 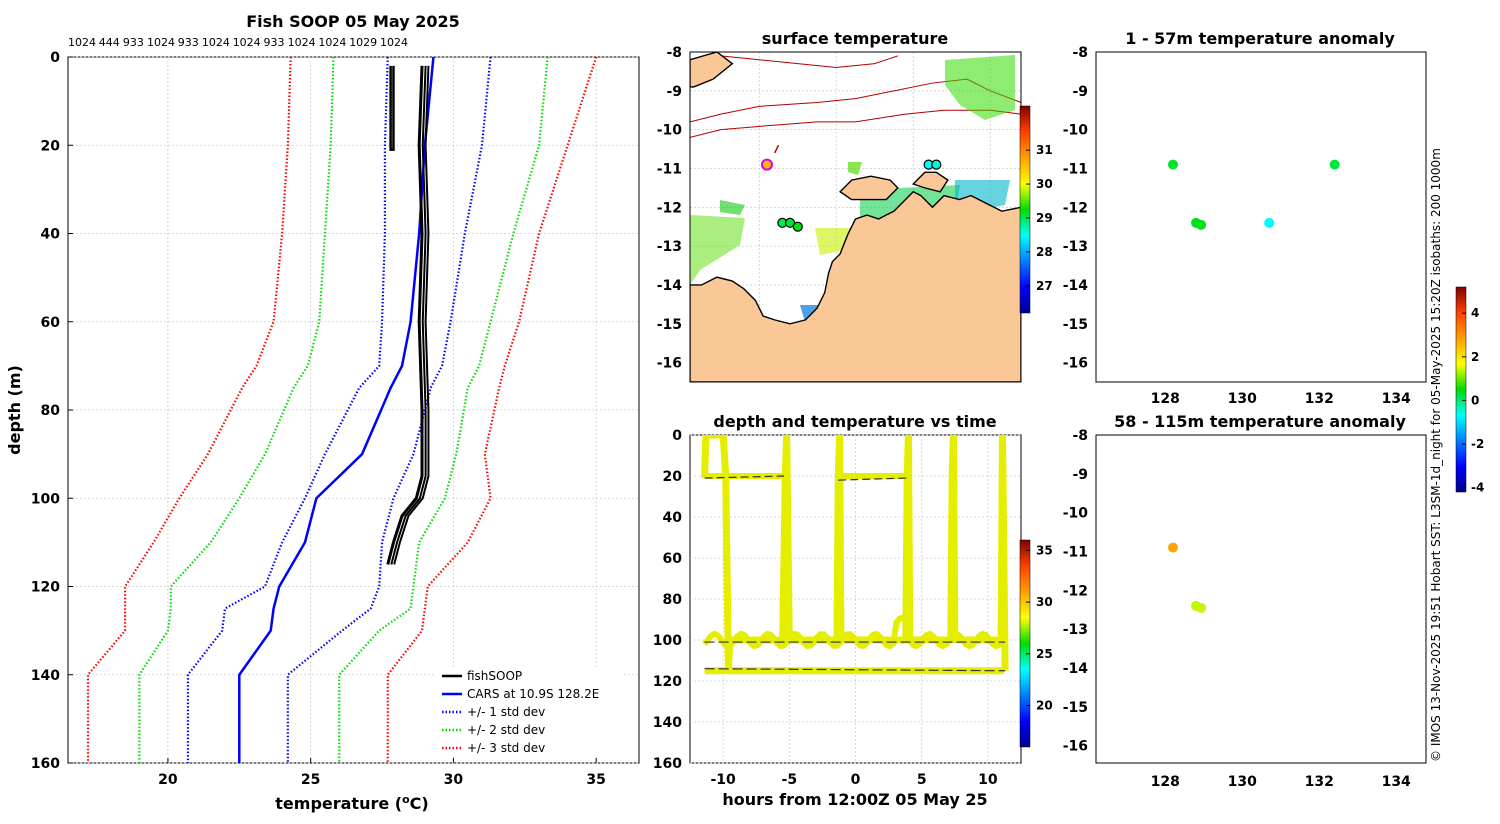 I want to click on colorbar-tick-label: -2, so click(x=1477, y=444).